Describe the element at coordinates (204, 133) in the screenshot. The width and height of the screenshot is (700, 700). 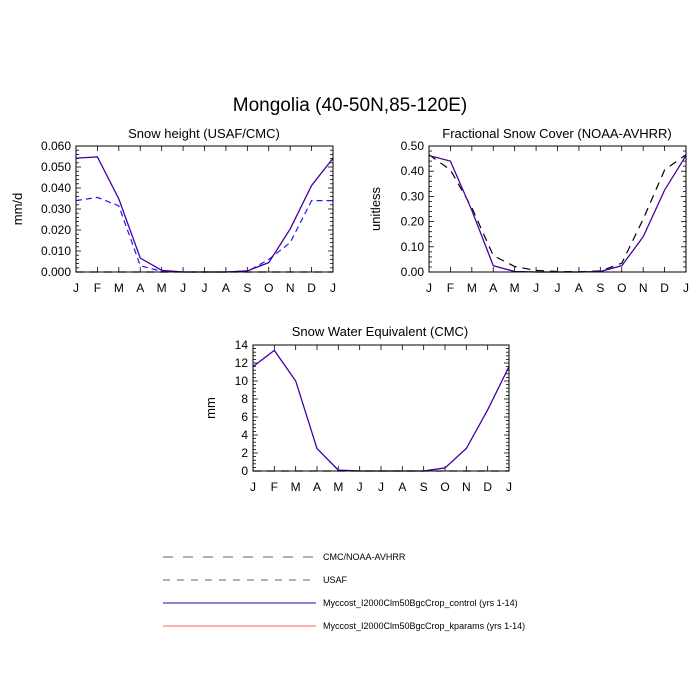
I see `panel-title: Snow height (USAF/CMC)` at that location.